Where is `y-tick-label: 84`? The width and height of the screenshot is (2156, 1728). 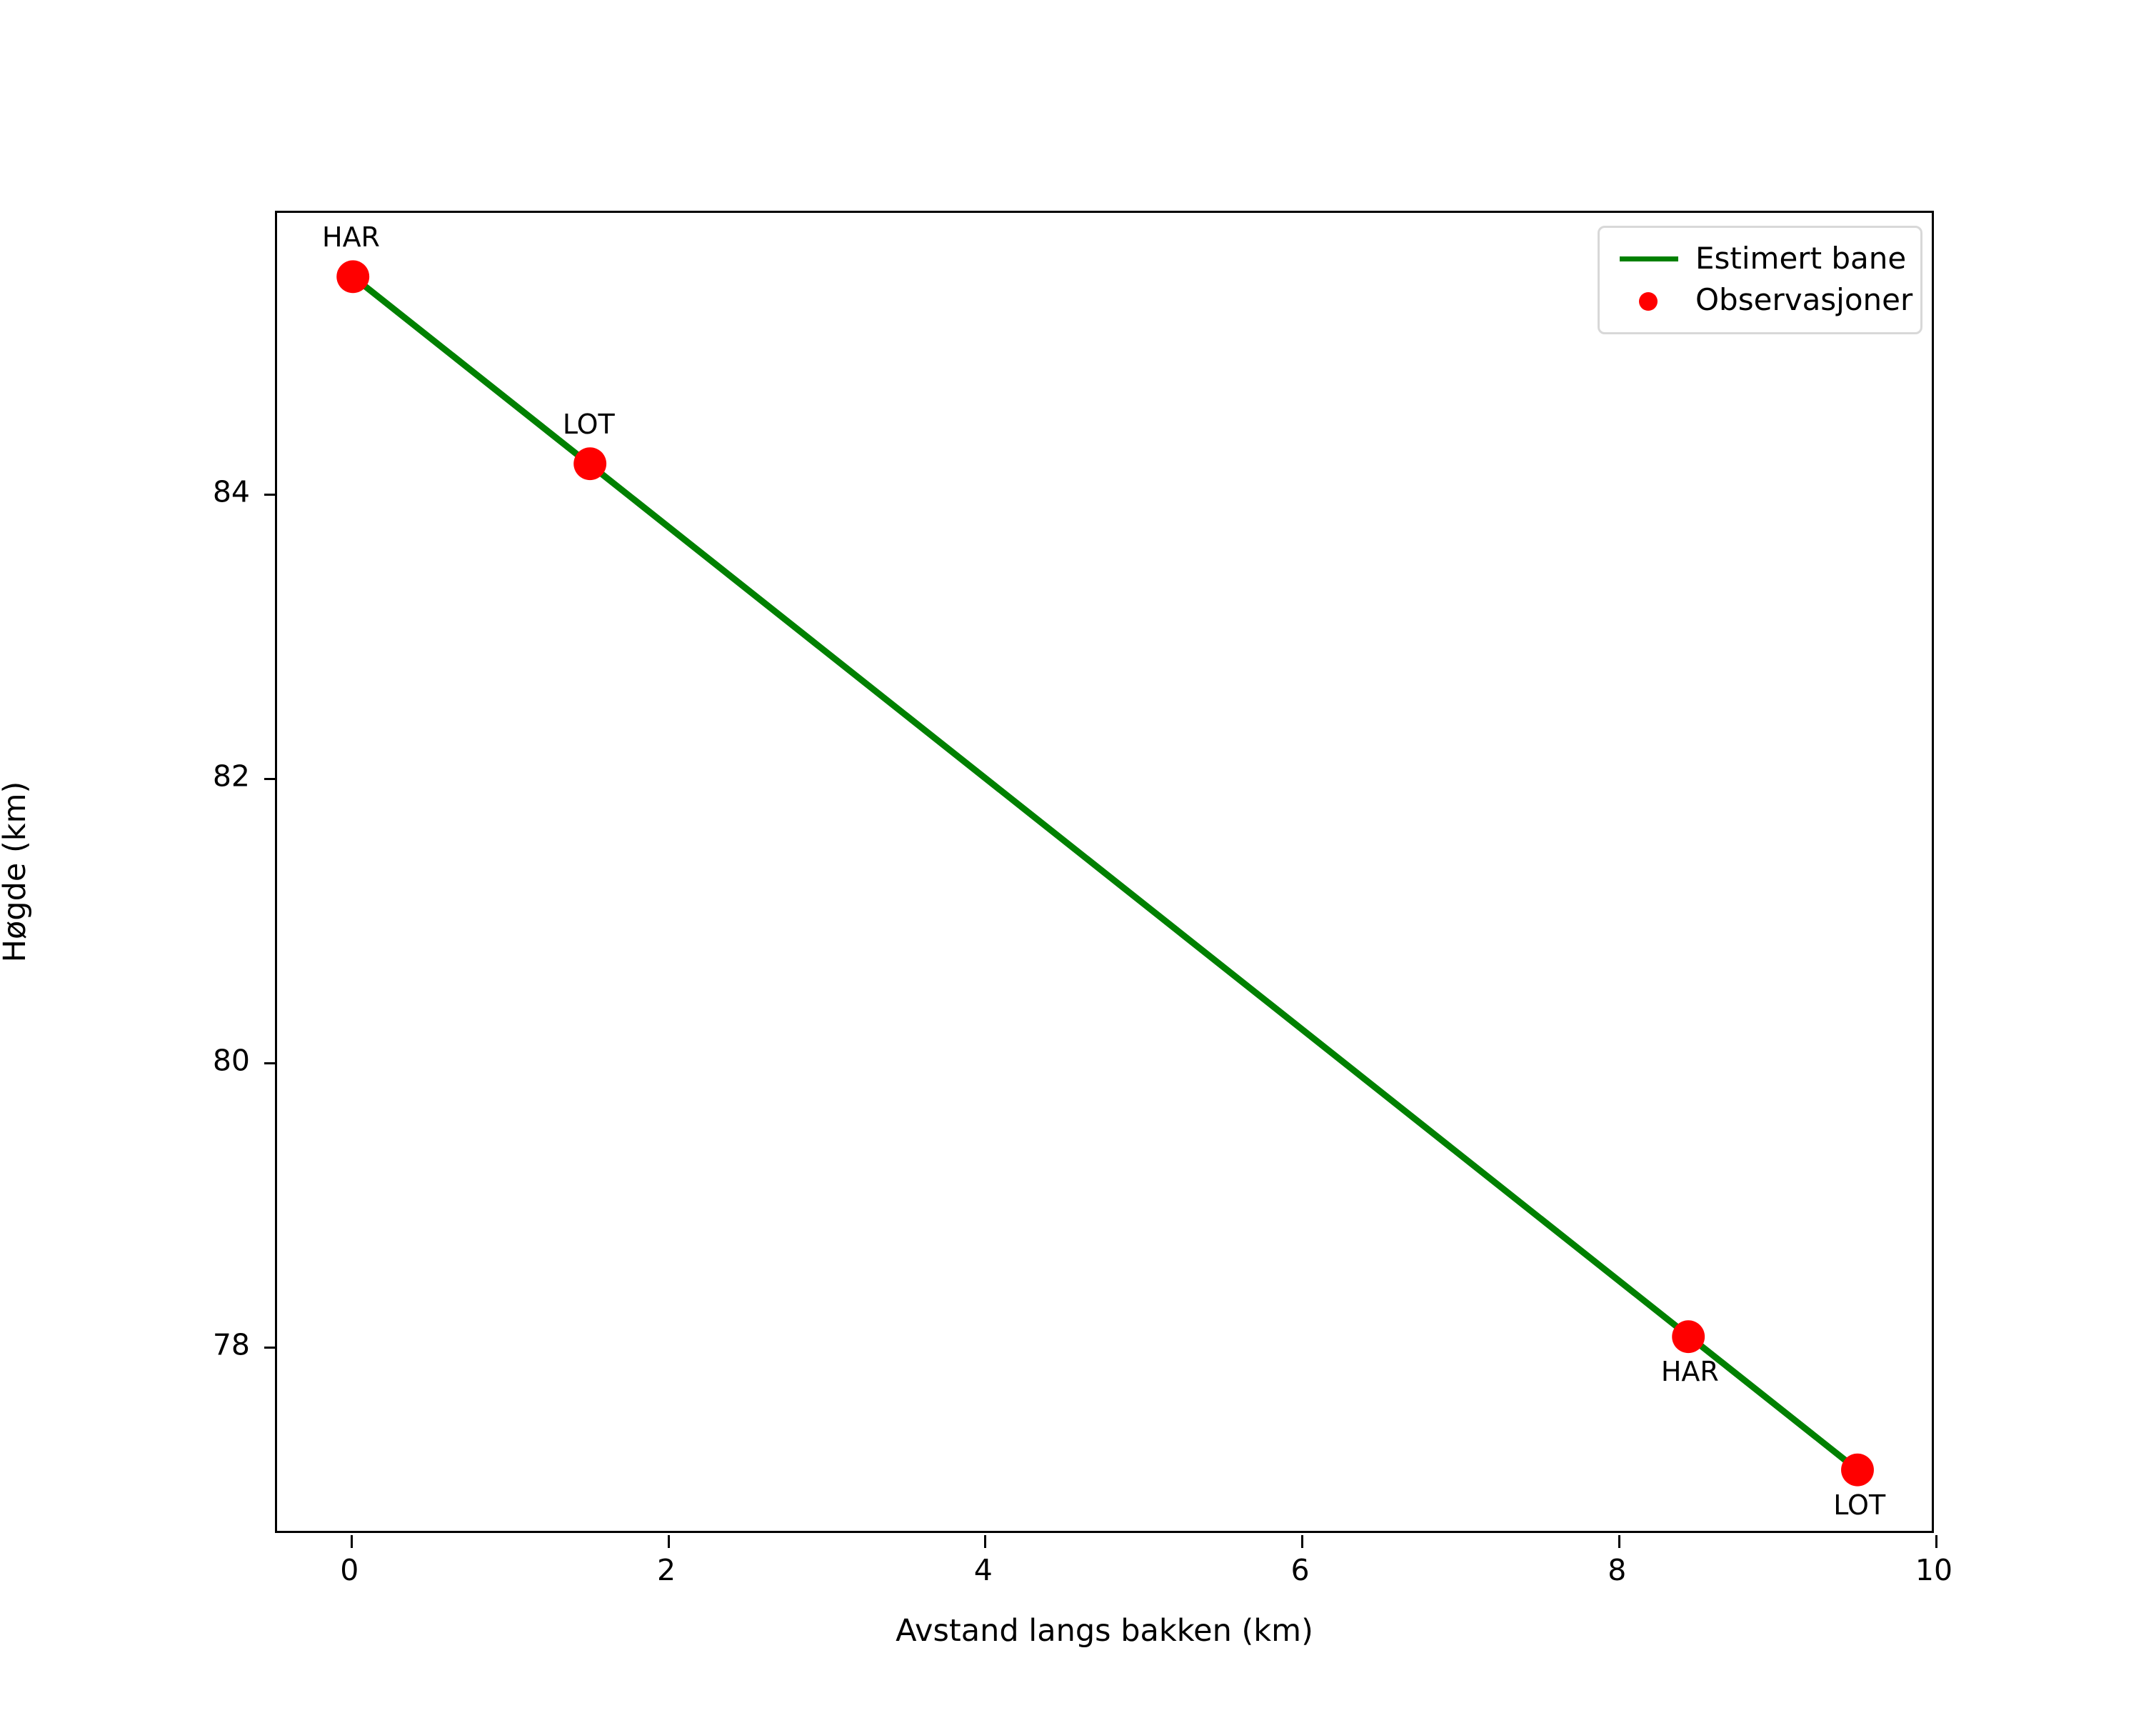 y-tick-label: 84 is located at coordinates (231, 491).